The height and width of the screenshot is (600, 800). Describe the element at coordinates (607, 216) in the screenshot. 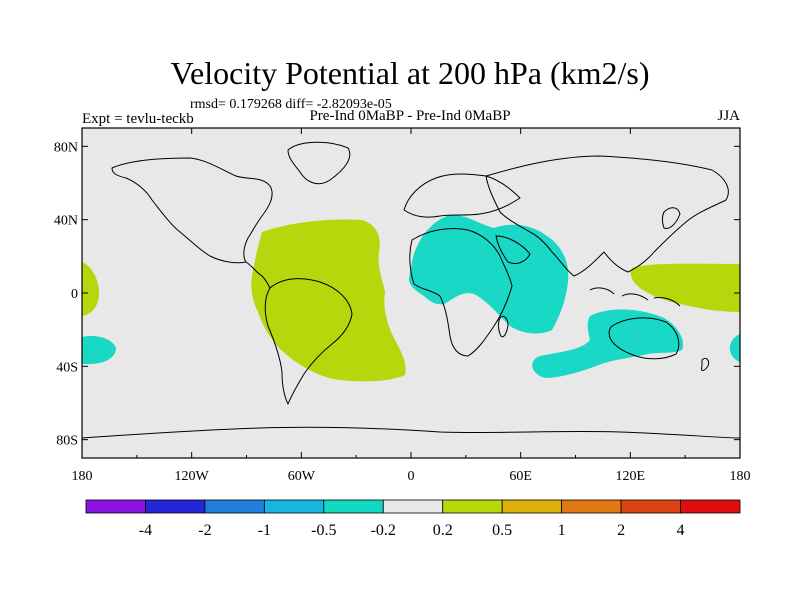

I see `coastline-asia` at that location.